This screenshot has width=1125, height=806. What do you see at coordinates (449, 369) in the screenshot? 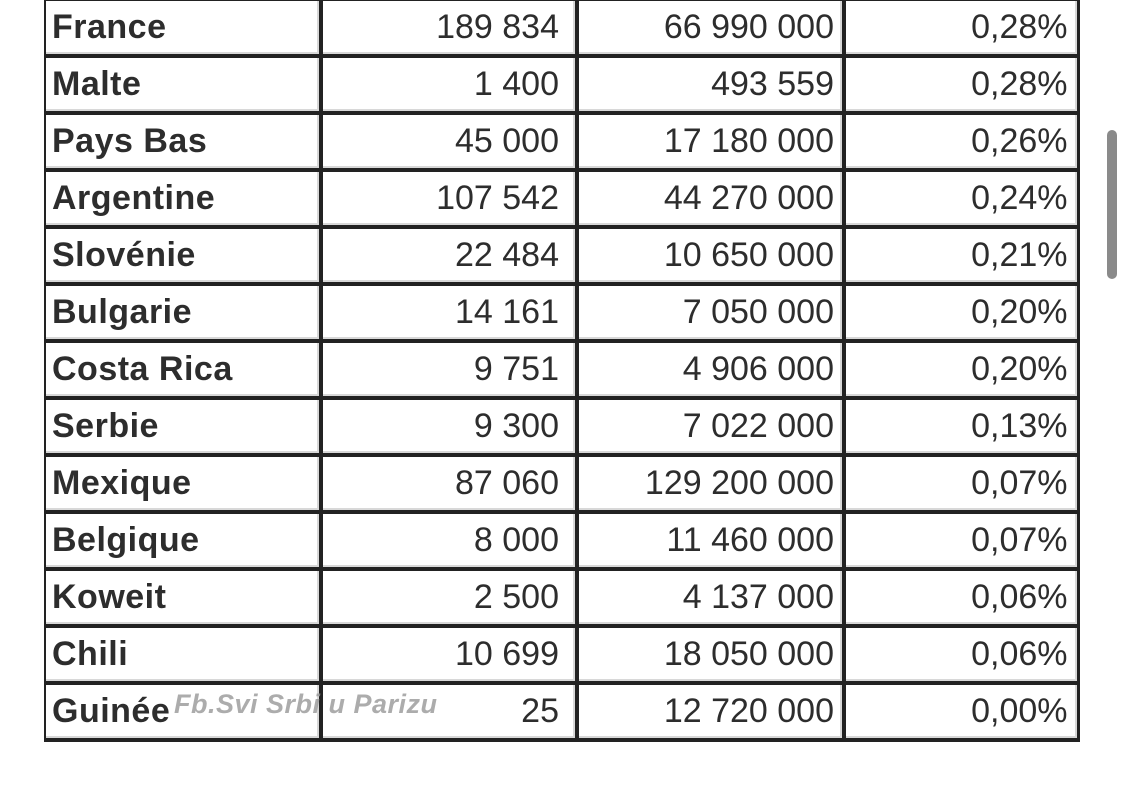
I see `count-cell: 9 751` at bounding box center [449, 369].